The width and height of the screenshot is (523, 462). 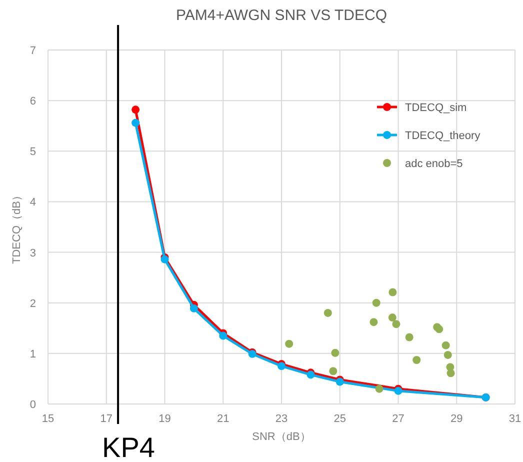 I want to click on chart-title: PAM4+AWGN SNR VS TDECQ, so click(x=282, y=15).